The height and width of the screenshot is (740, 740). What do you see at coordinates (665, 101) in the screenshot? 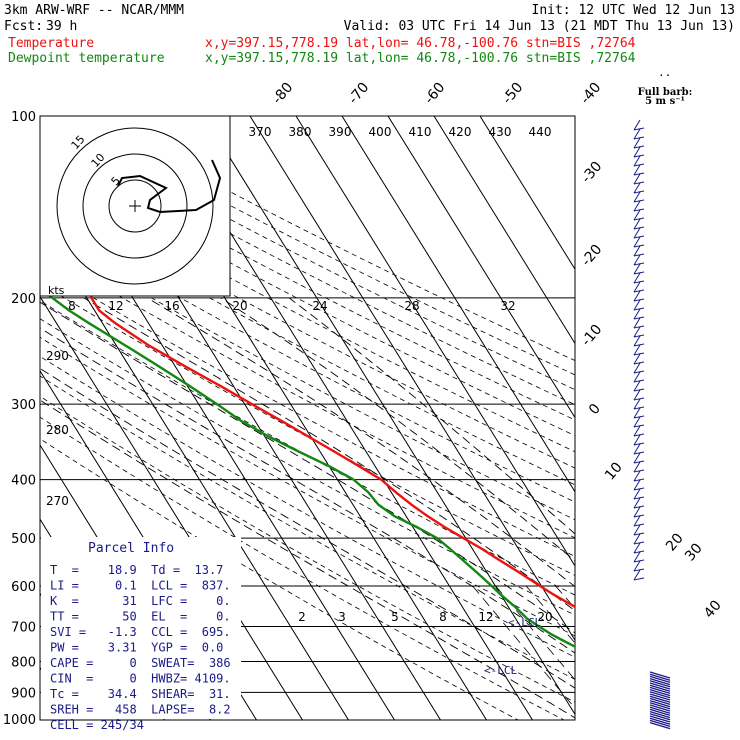
I see `full-barb-unit: 5 m s⁻¹` at bounding box center [665, 101].